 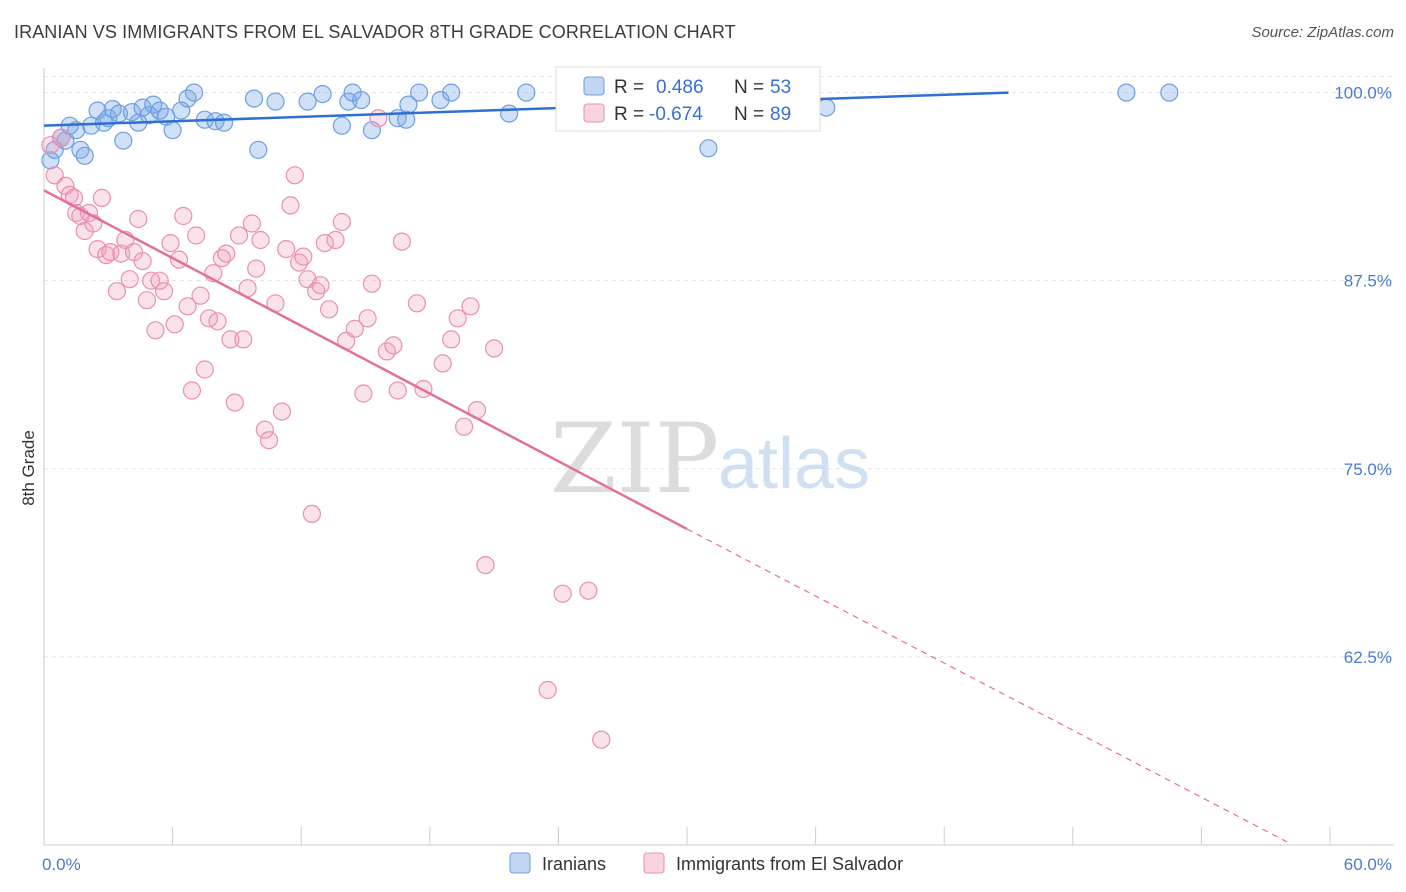 I want to click on series-legend-label-el-salvador: Immigrants from El Salvador, so click(x=789, y=864).